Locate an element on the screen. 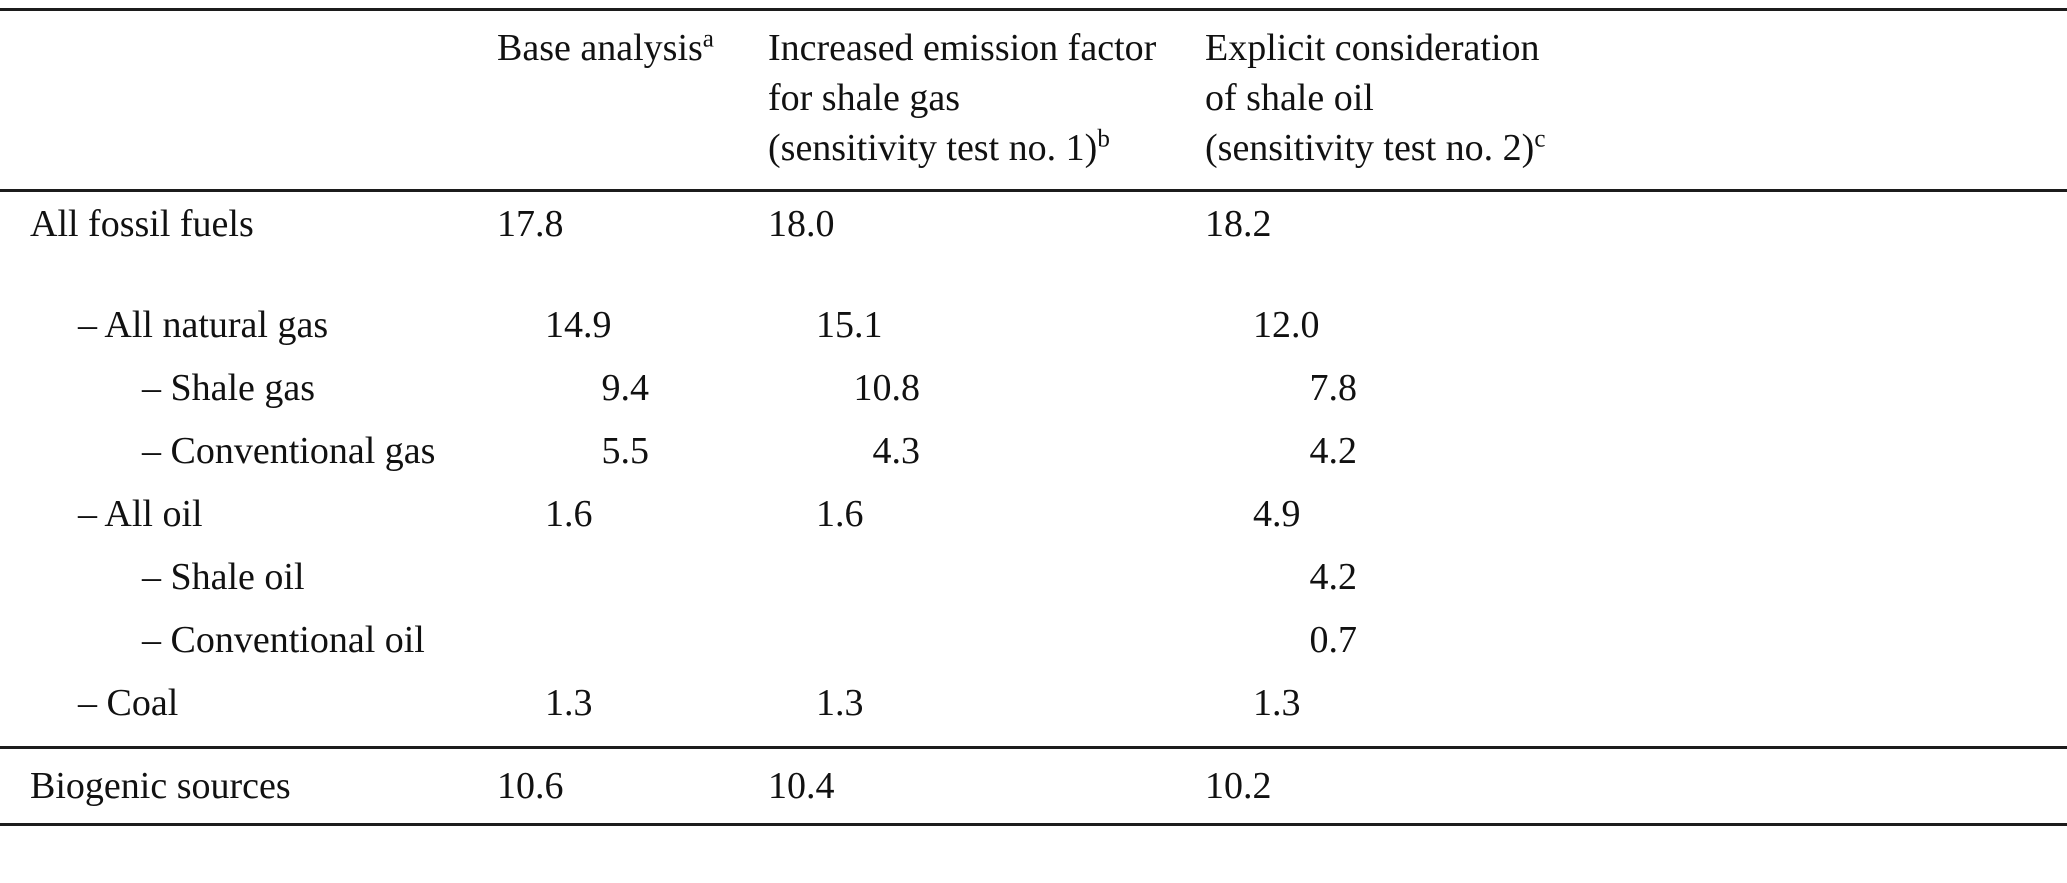 Image resolution: width=2067 pixels, height=883 pixels. header-col4-line2: of shale oil is located at coordinates (1289, 98).